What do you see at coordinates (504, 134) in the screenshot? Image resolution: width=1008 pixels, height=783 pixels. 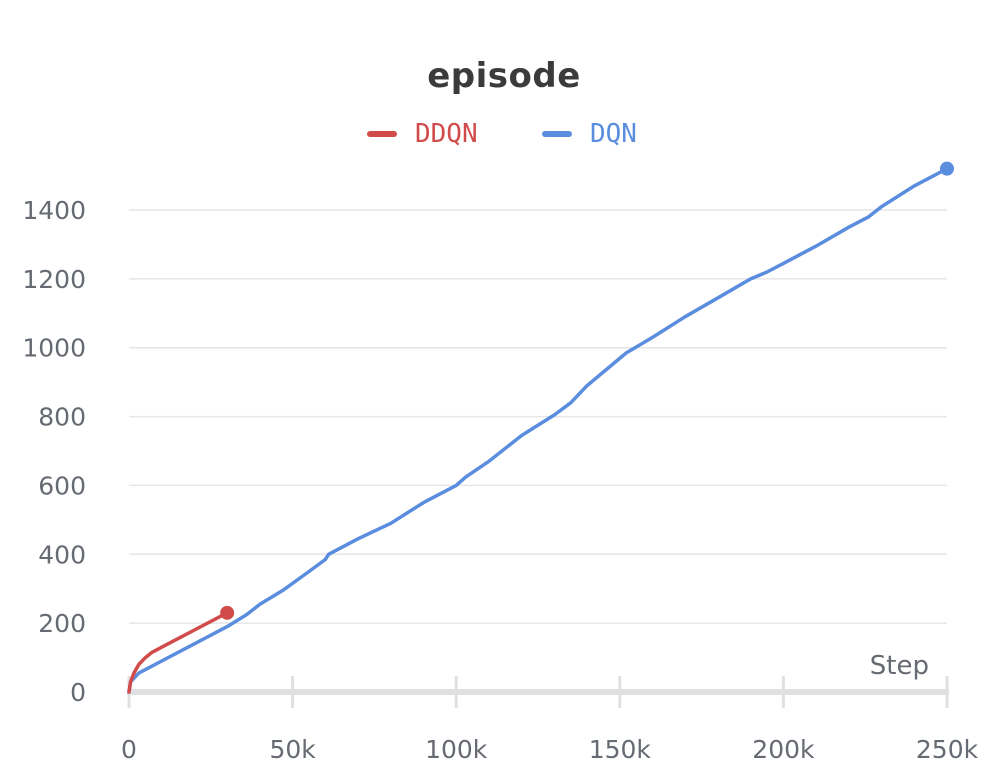 I see `legend: DDQN DQN` at bounding box center [504, 134].